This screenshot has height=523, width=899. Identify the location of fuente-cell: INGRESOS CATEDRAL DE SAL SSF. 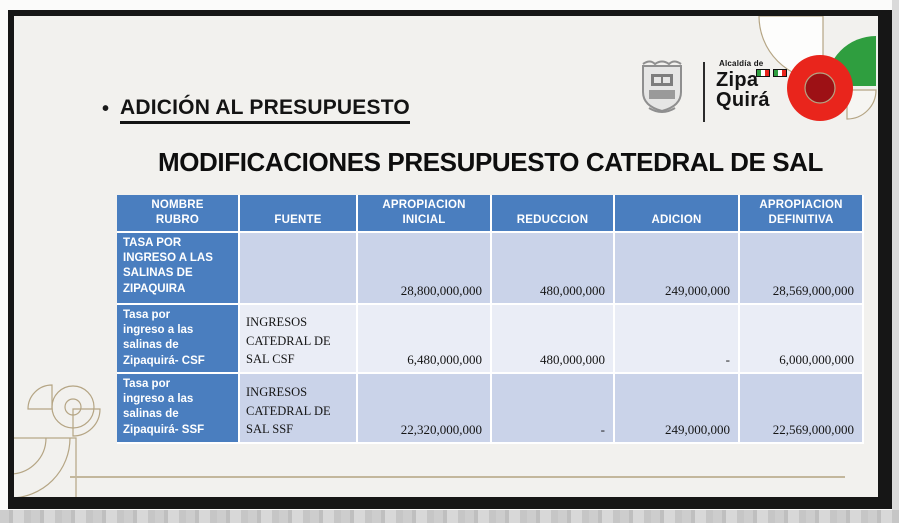
(299, 409).